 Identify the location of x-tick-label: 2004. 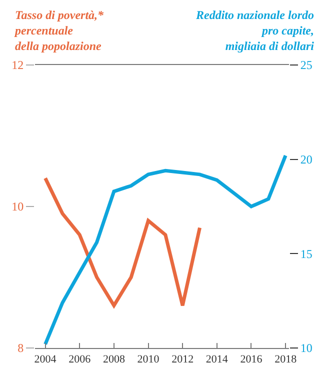
(45, 359).